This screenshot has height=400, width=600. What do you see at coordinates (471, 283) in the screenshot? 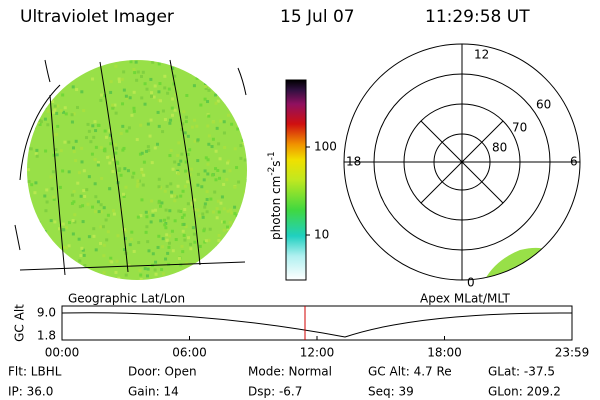
I see `mlt-label: 0` at bounding box center [471, 283].